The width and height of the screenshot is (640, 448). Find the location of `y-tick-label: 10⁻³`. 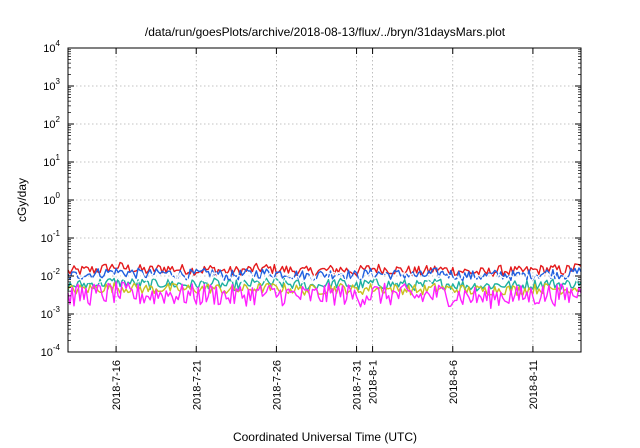

y-tick-label: 10⁻³ is located at coordinates (51, 313).